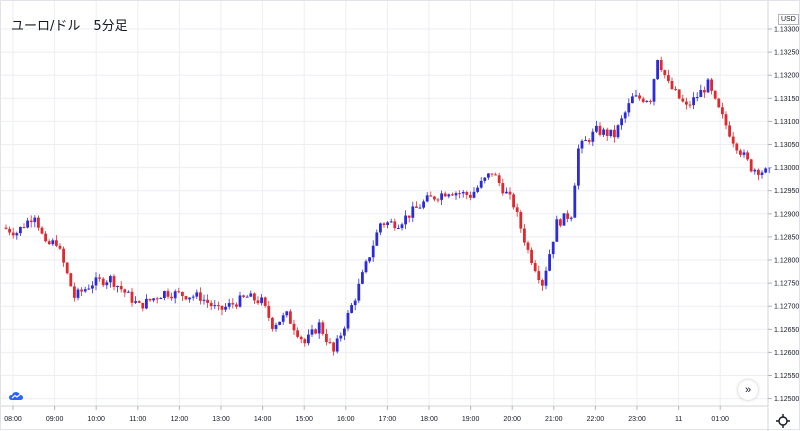 This screenshot has height=431, width=800. Describe the element at coordinates (786, 261) in the screenshot. I see `y-tick-label: 1.12800` at that location.